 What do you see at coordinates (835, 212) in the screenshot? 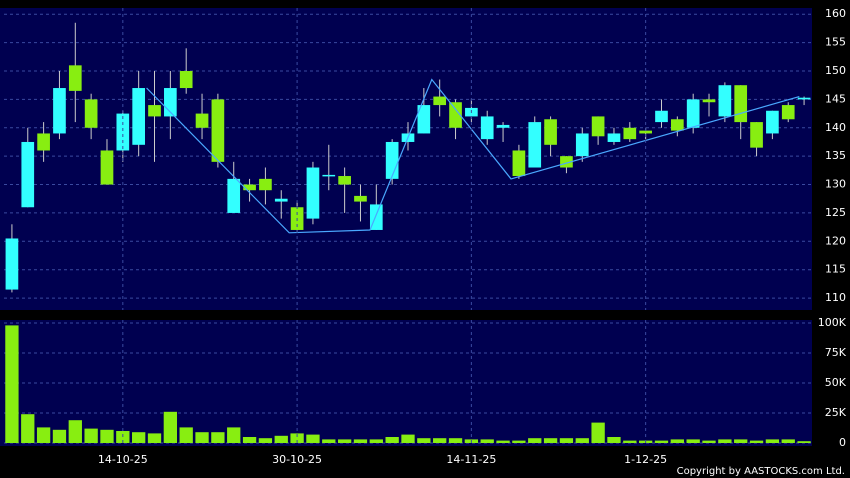
I see `y-tick-label: 125` at bounding box center [835, 212].